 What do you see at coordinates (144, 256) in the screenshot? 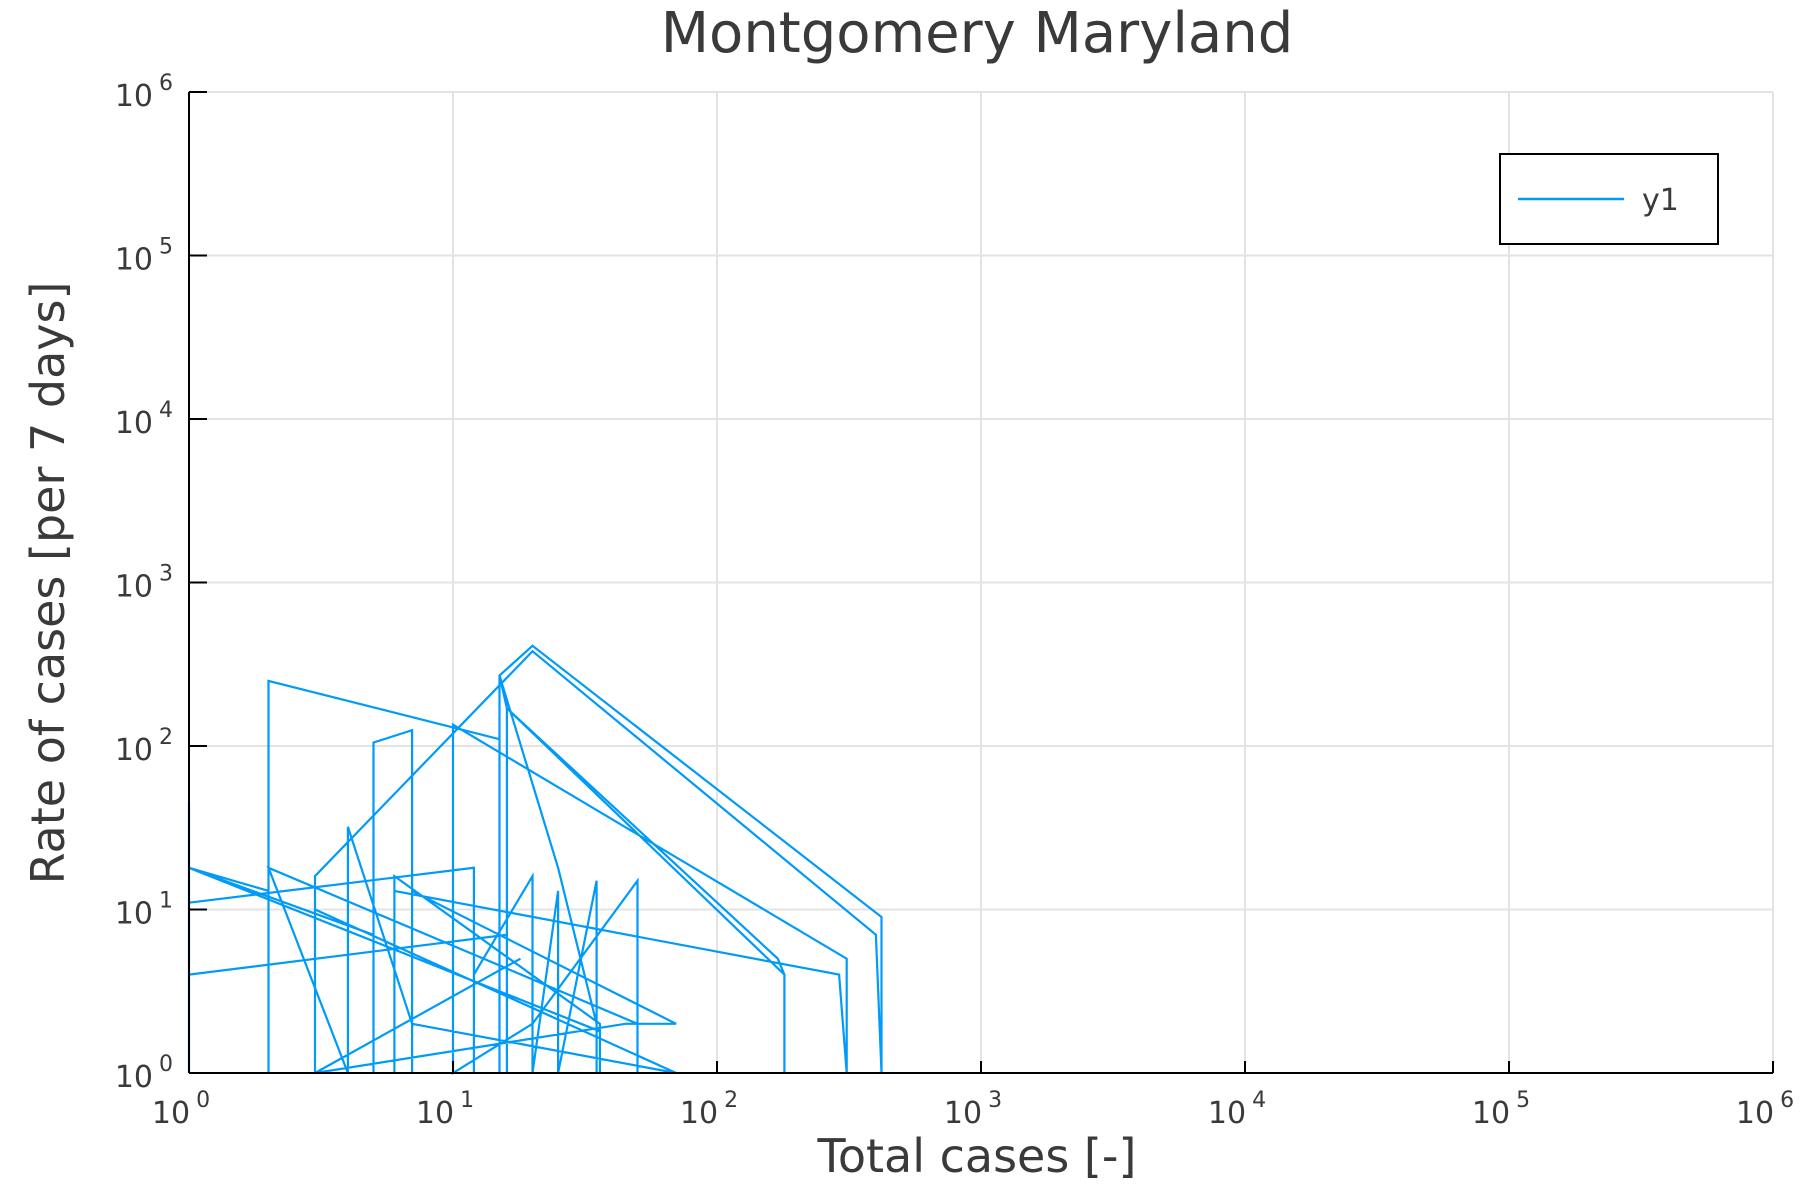
I see `y-tick-label: 10 5` at bounding box center [144, 256].